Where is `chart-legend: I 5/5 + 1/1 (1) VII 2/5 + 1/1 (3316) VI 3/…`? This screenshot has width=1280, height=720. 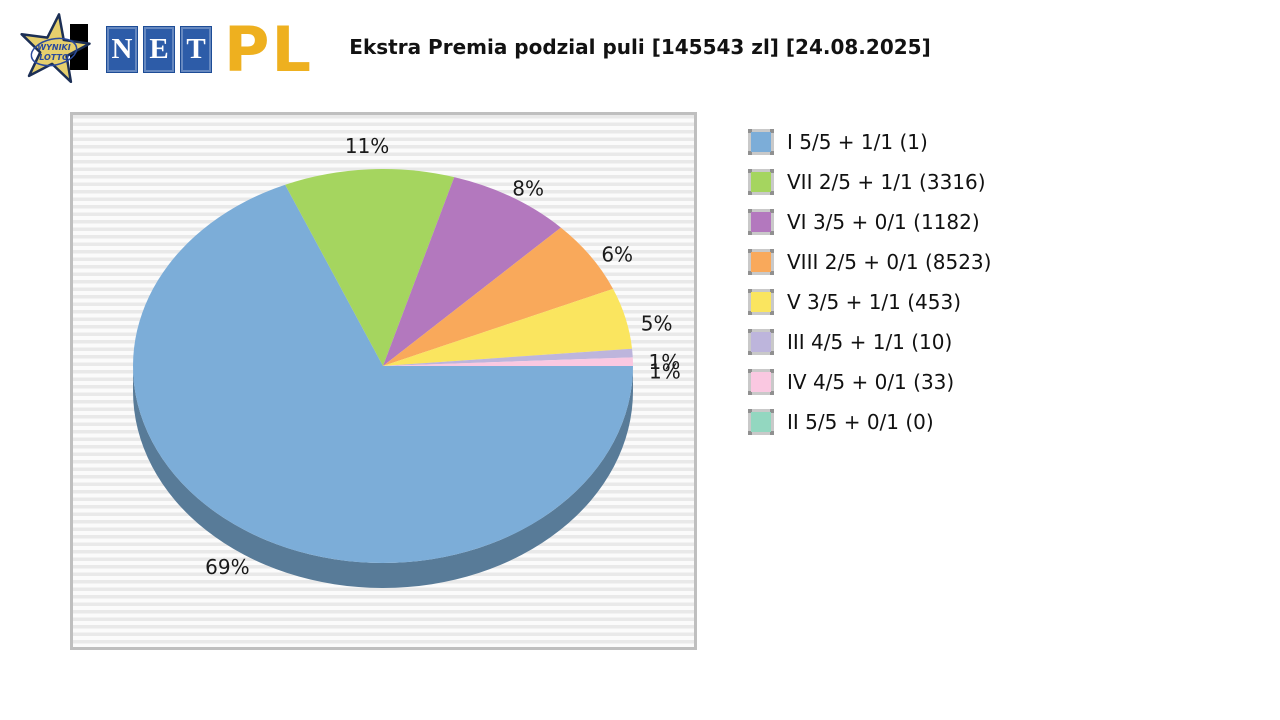 chart-legend: I 5/5 + 1/1 (1) VII 2/5 + 1/1 (3316) VI 3/… is located at coordinates (869, 282).